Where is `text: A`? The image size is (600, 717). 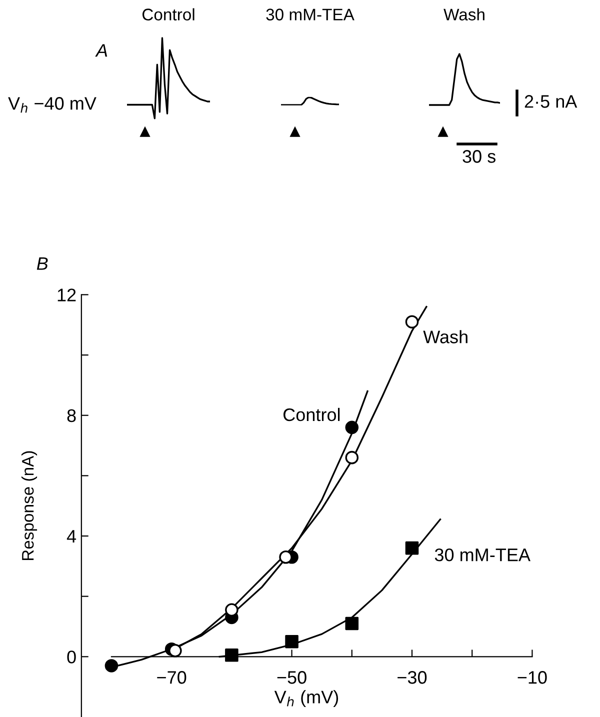
text: A is located at coordinates (101, 50).